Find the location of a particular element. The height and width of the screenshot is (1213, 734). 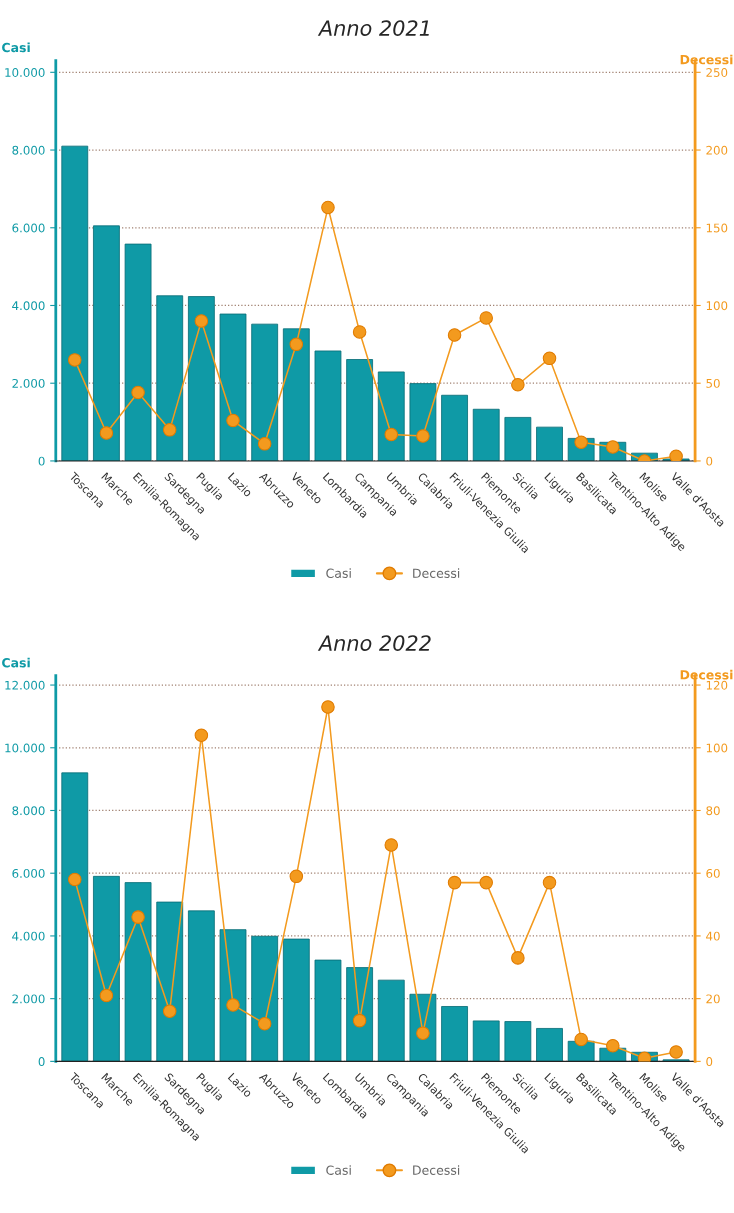

y2-tick-label: 250 is located at coordinates (717, 72).